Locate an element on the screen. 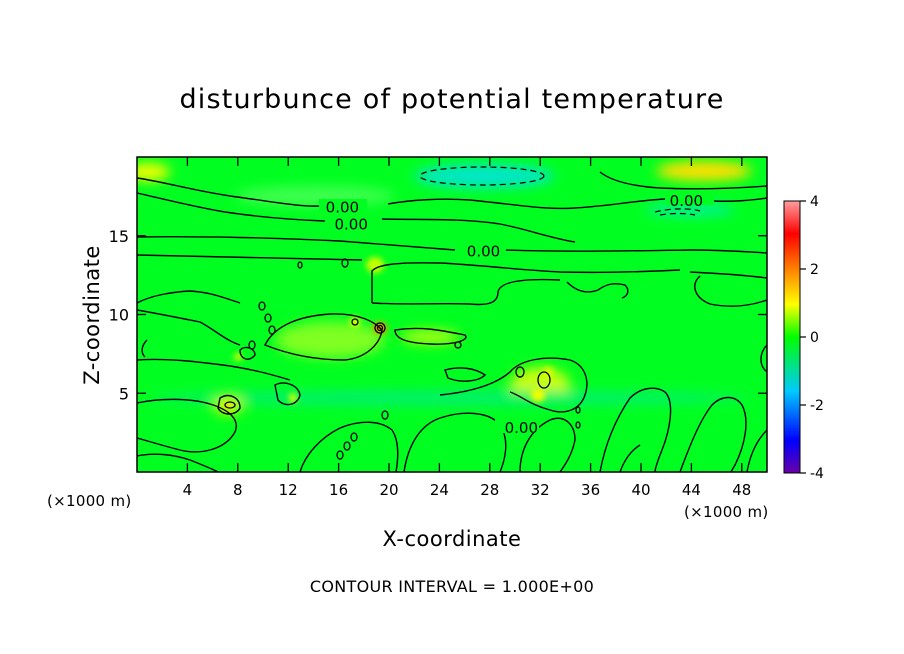  contour-cells is located at coordinates (402, 359).